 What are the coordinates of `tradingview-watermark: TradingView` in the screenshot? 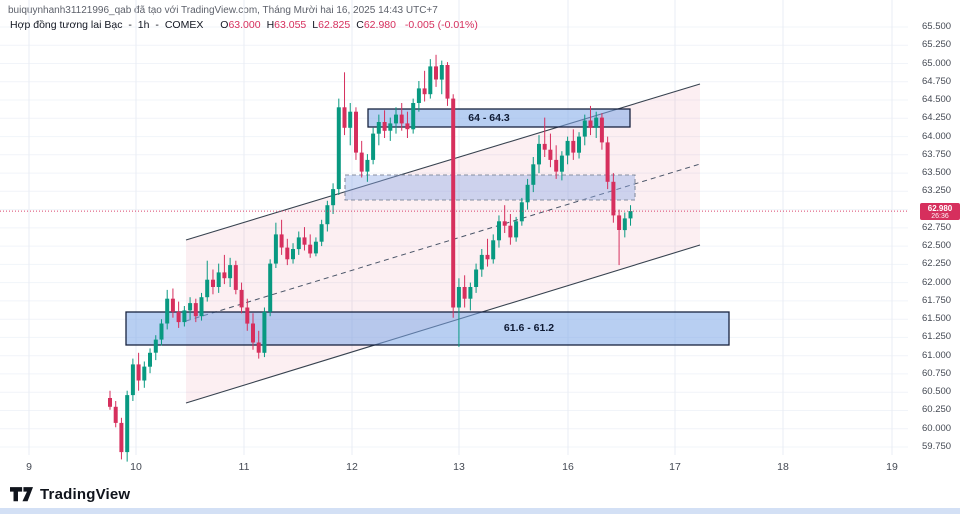 It's located at (70, 494).